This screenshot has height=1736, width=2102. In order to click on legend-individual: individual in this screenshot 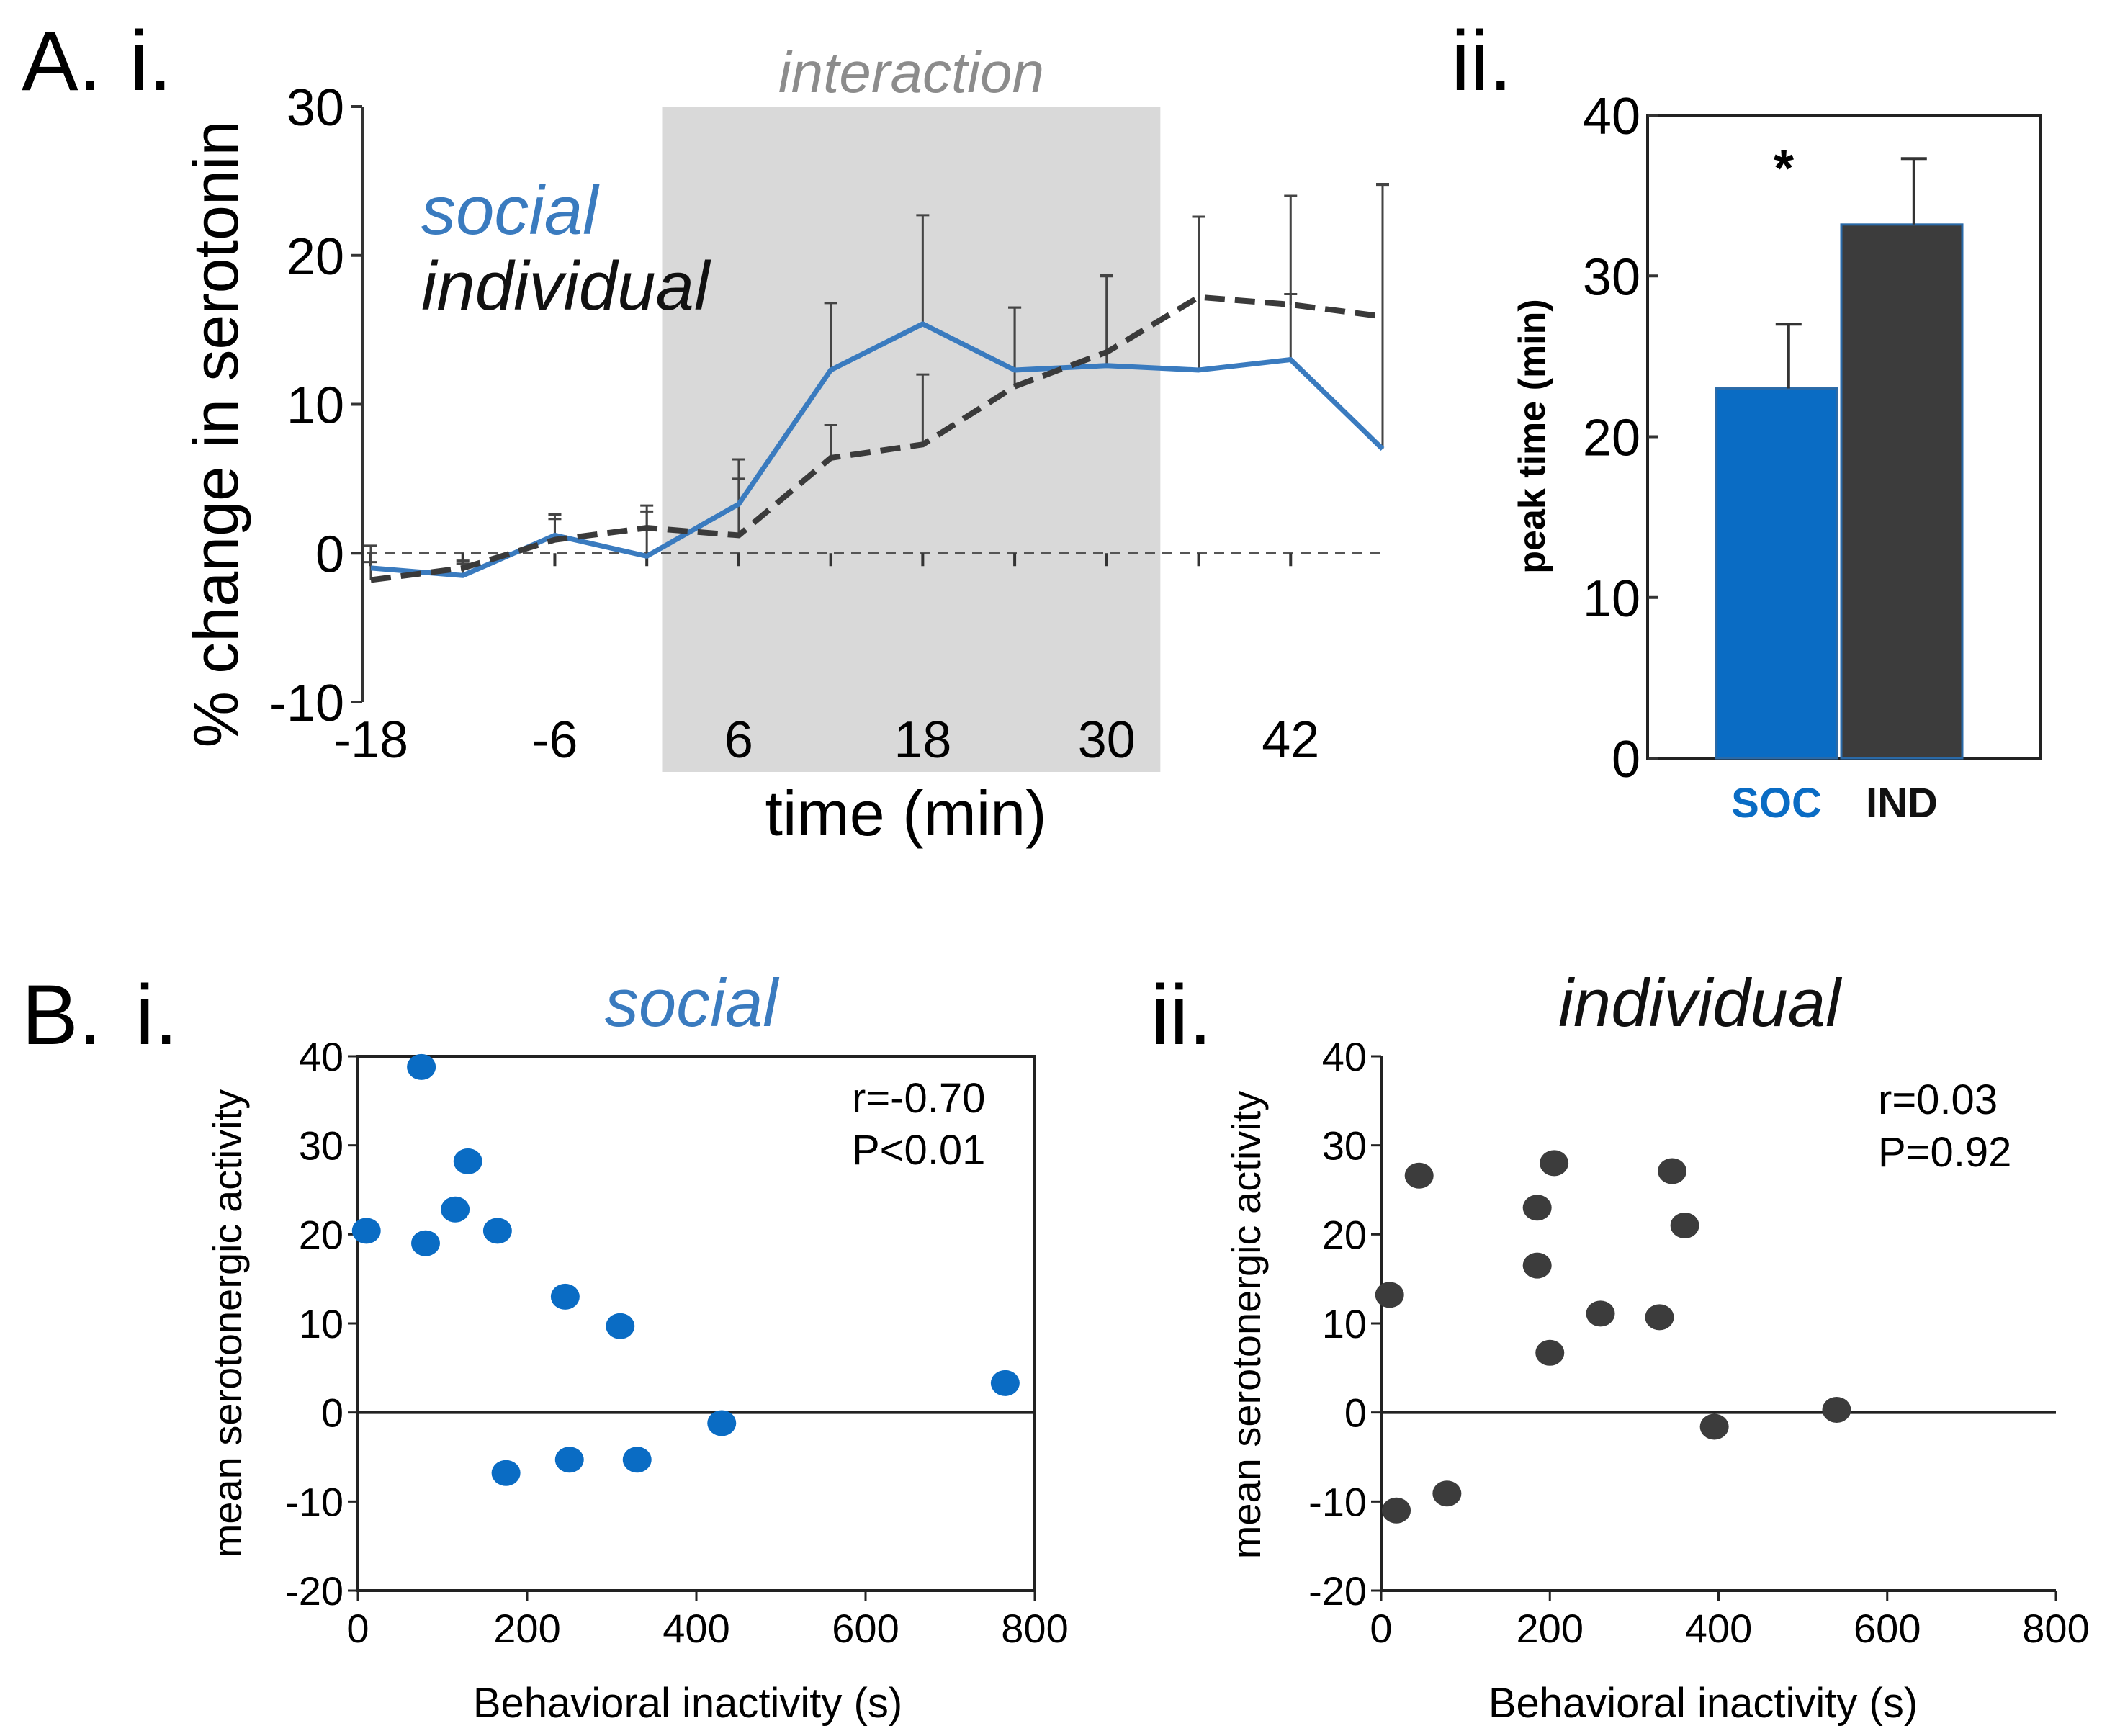, I will do `click(566, 286)`.